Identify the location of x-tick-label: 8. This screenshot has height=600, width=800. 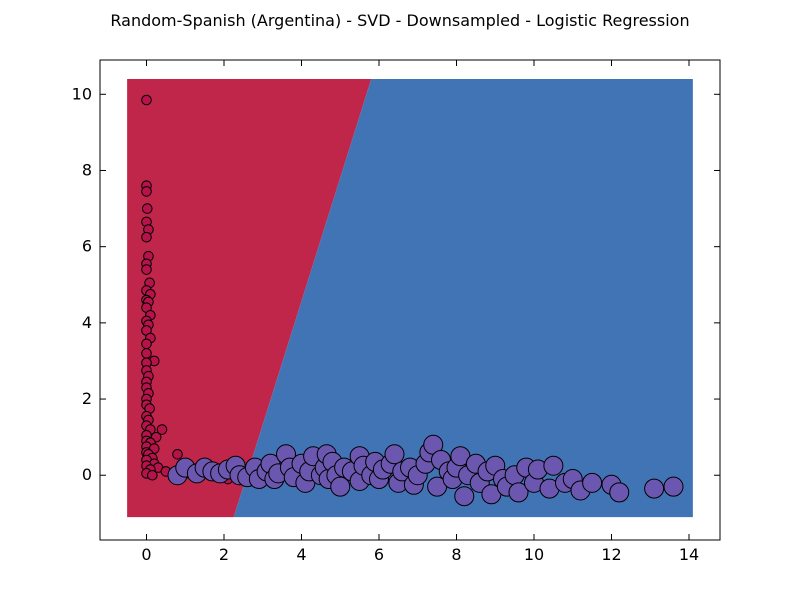
(456, 554).